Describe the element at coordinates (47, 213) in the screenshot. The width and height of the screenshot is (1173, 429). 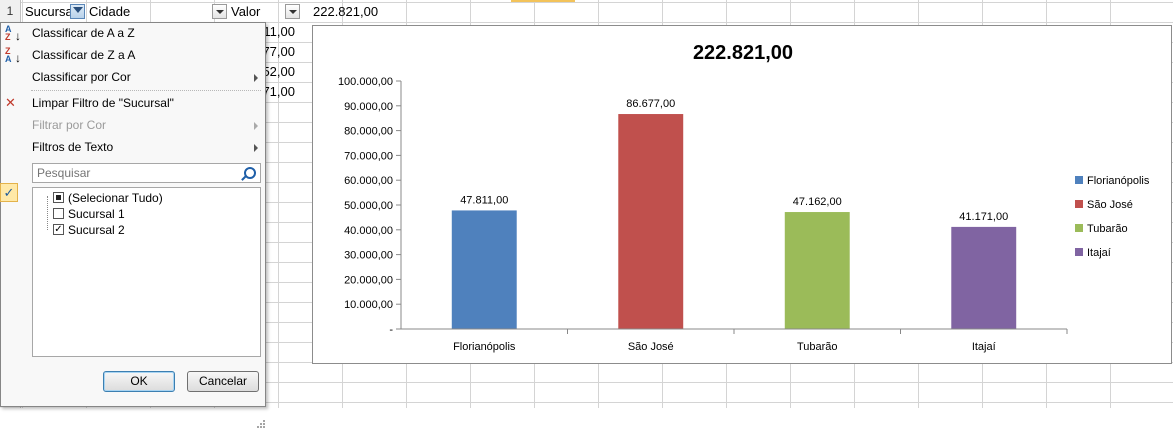
I see `tree-line` at that location.